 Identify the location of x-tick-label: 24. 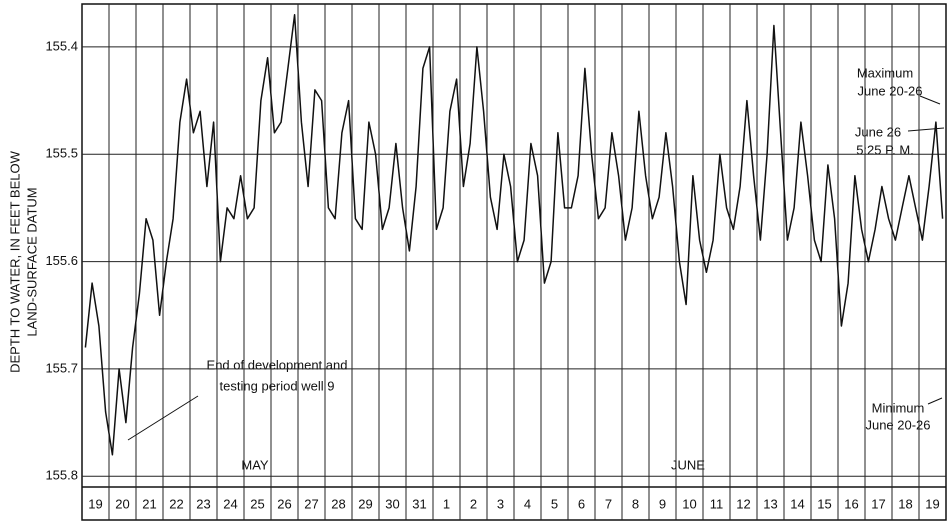
(230, 503).